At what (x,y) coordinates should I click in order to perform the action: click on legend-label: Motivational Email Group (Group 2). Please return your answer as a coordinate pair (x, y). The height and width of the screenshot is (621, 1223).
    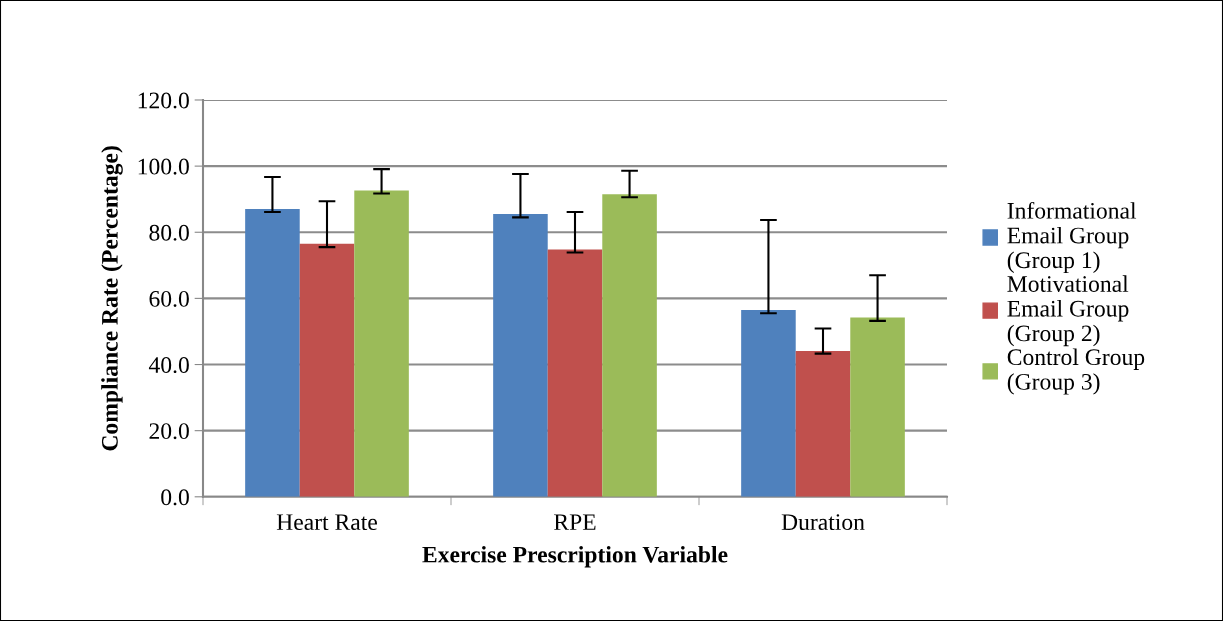
    Looking at the image, I should click on (1068, 311).